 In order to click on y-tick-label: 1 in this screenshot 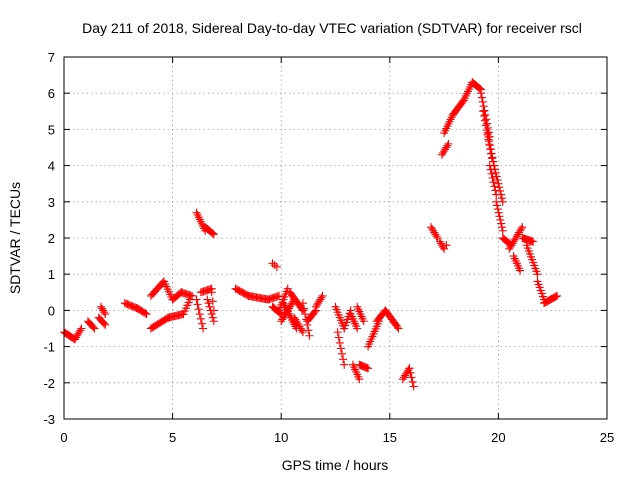, I will do `click(51, 274)`.